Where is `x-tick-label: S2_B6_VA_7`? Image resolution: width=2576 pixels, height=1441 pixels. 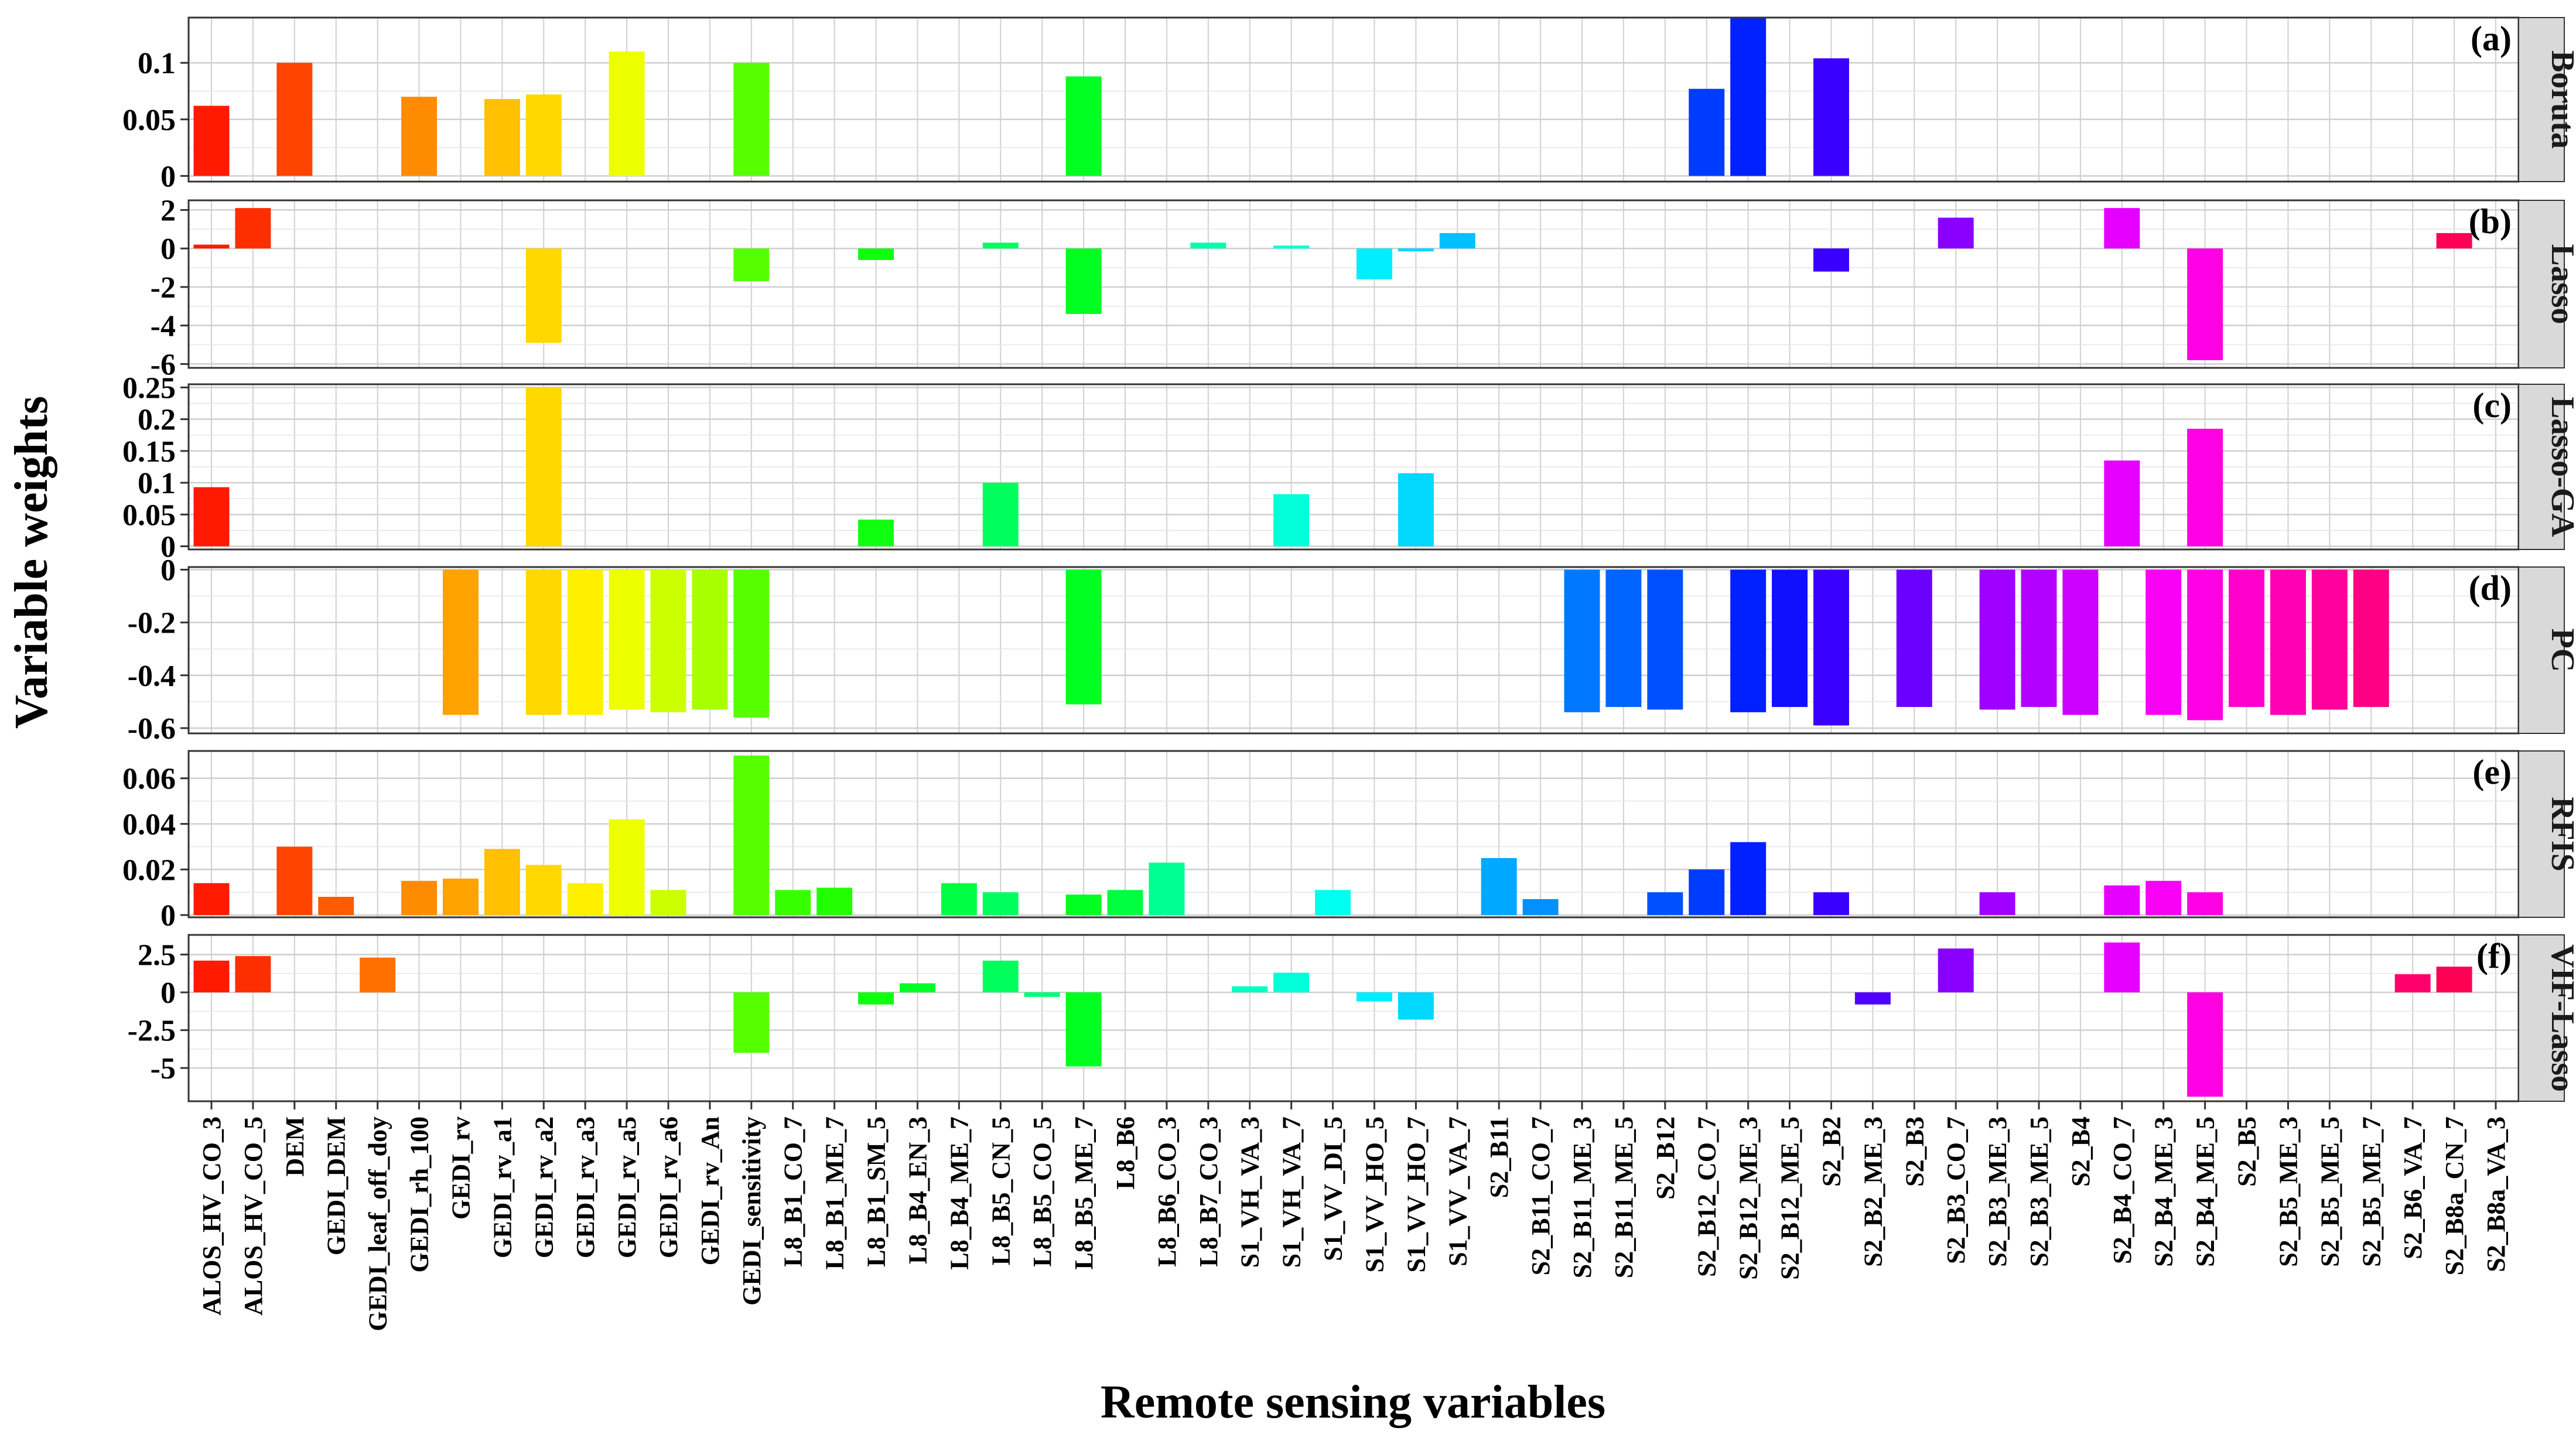 x-tick-label: S2_B6_VA_7 is located at coordinates (2413, 1187).